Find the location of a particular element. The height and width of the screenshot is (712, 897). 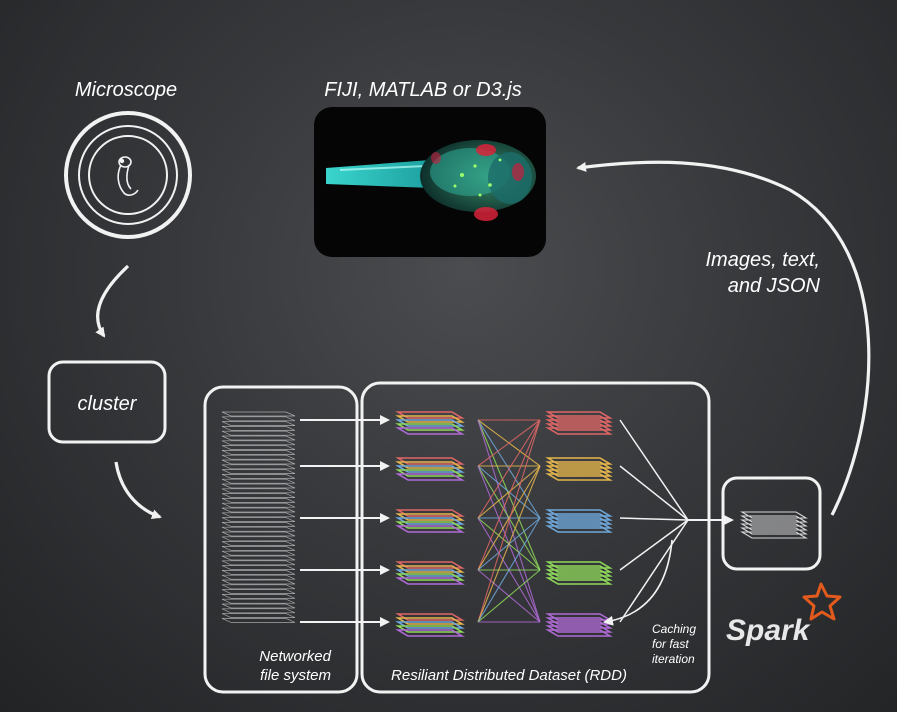

output-stack is located at coordinates (774, 525).